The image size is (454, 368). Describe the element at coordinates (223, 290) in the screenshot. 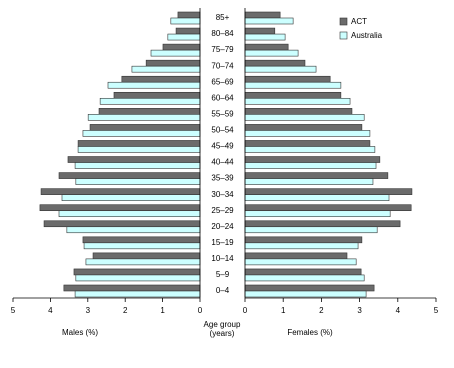

I see `category-label: 0–4` at that location.